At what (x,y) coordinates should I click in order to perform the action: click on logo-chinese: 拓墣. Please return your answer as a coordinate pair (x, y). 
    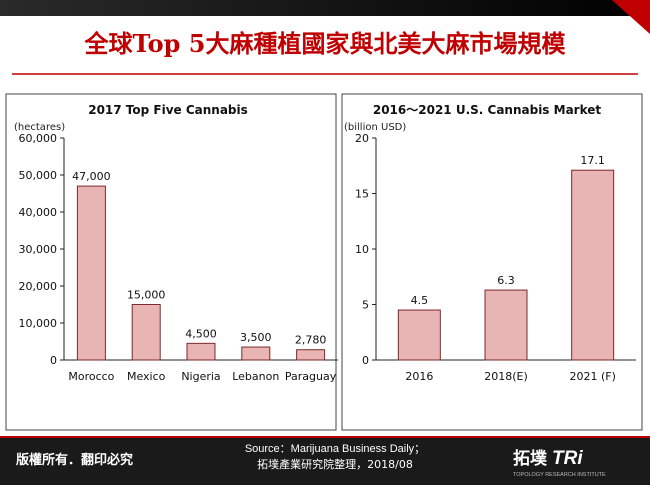
    Looking at the image, I should click on (530, 459).